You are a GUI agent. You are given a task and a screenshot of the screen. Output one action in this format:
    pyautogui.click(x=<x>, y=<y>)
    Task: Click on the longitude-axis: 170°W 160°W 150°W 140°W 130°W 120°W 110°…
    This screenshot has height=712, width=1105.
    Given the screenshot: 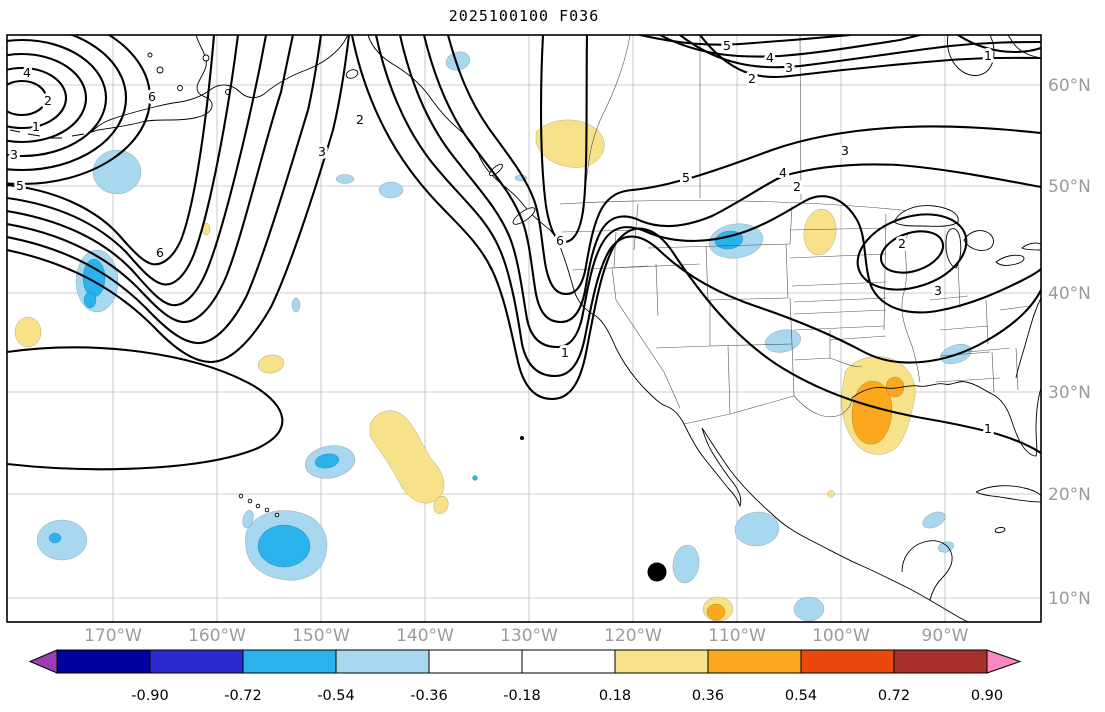 What is the action you would take?
    pyautogui.click(x=526, y=636)
    